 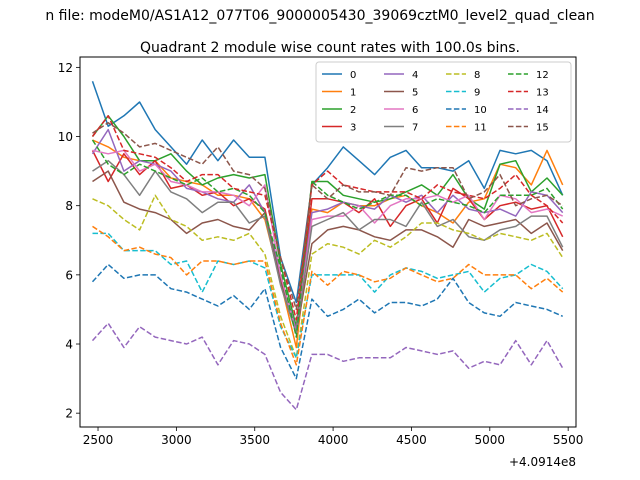 I want to click on x-axis-offset-label: +4.0914e8, so click(x=542, y=462).